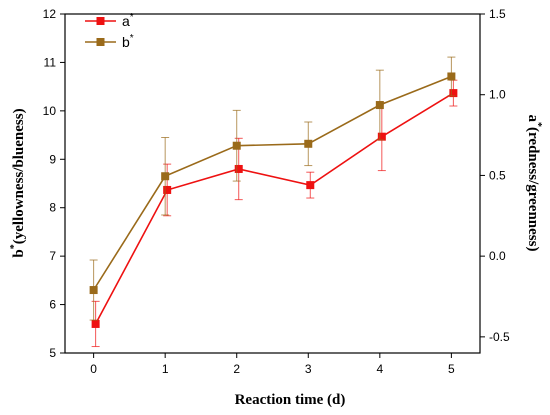 This screenshot has width=550, height=415. Describe the element at coordinates (109, 20) in the screenshot. I see `legend-item-a: a*` at that location.